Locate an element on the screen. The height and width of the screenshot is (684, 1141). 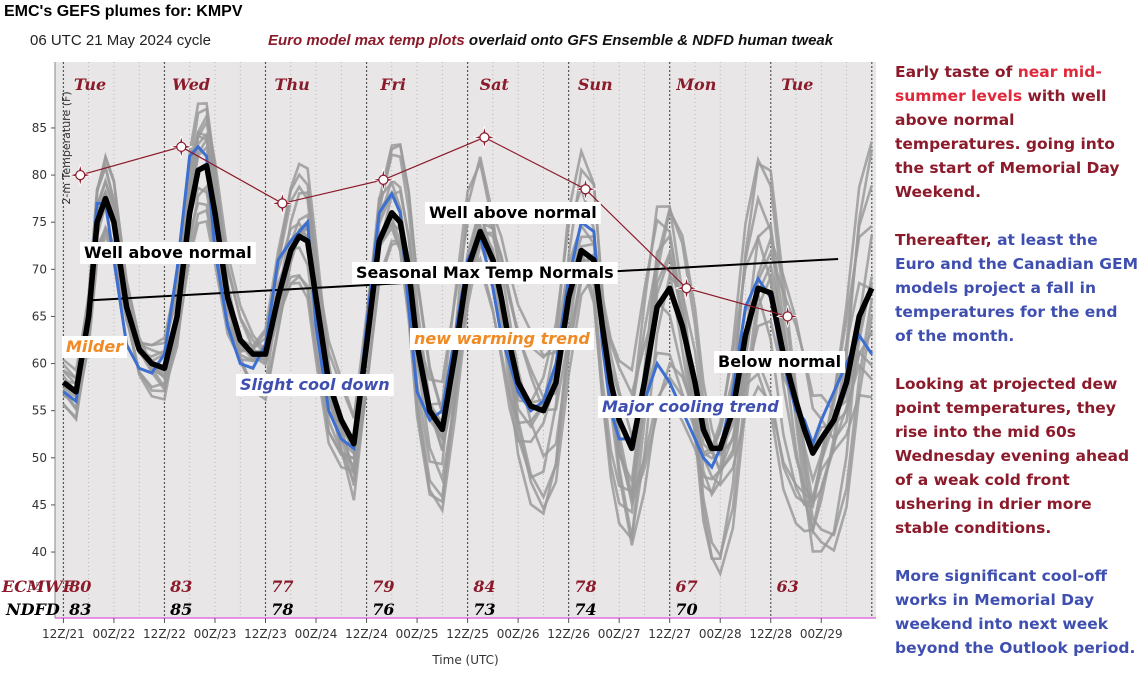
ndfd-max-value: 78 is located at coordinates (282, 609).